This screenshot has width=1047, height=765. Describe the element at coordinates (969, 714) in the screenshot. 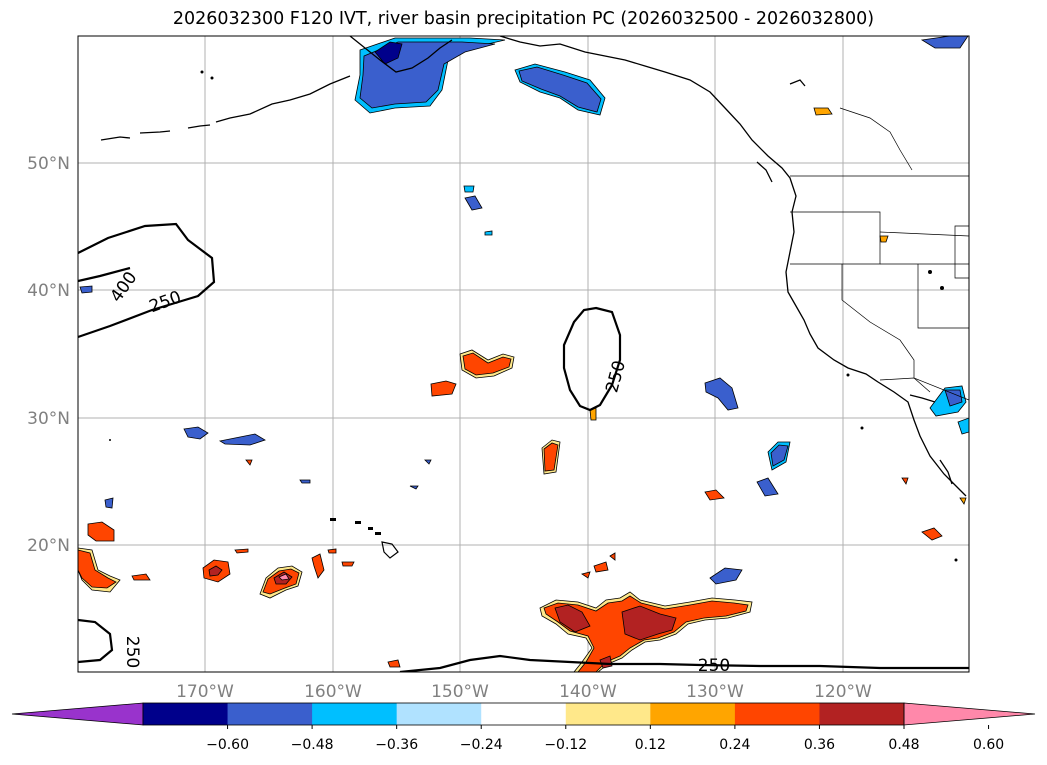

I see `colorbar-right-extension` at that location.